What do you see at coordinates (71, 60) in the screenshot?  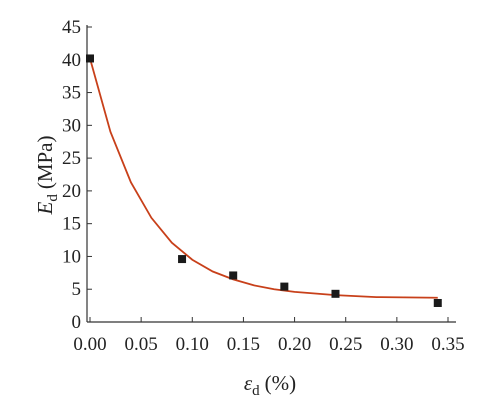 I see `y-tick-label: 40` at bounding box center [71, 60].